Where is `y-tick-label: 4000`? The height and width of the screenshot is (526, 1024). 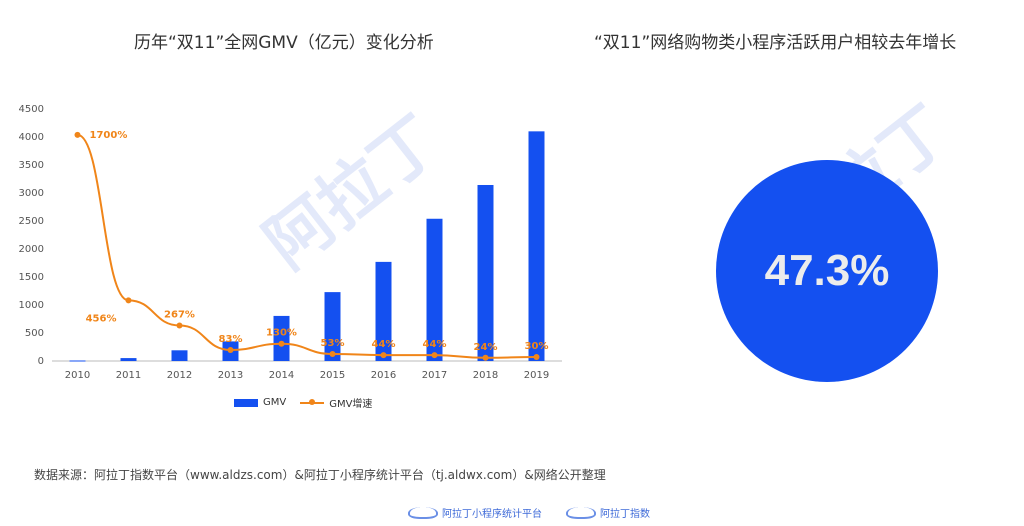 y-tick-label: 4000 is located at coordinates (31, 137).